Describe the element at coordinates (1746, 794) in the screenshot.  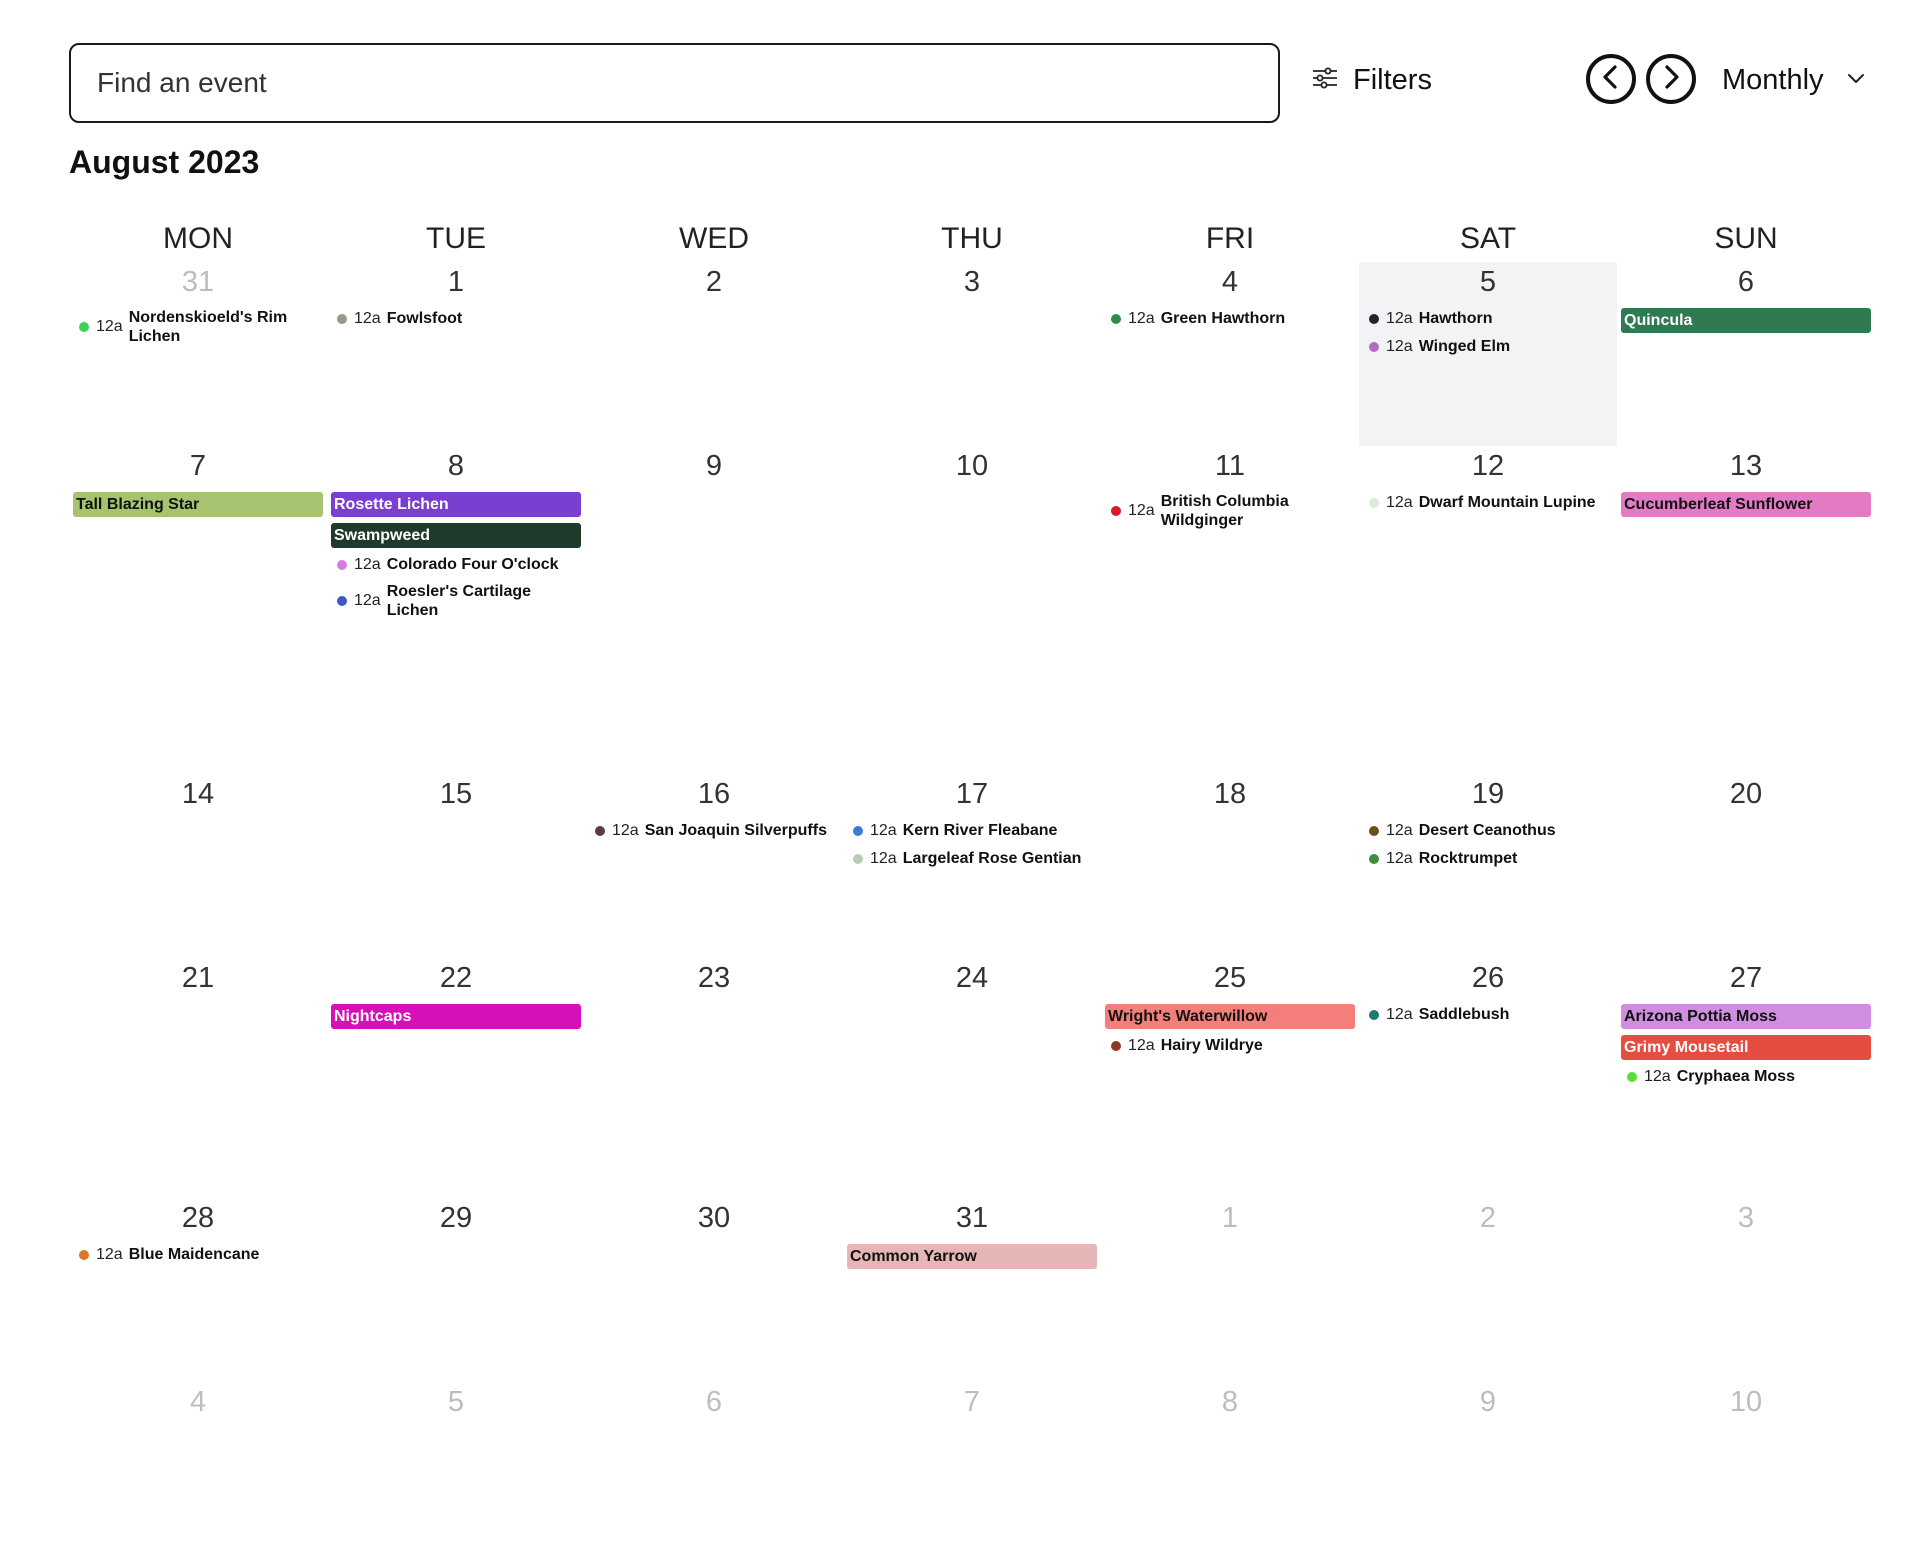
I see `day-number: 20` at that location.